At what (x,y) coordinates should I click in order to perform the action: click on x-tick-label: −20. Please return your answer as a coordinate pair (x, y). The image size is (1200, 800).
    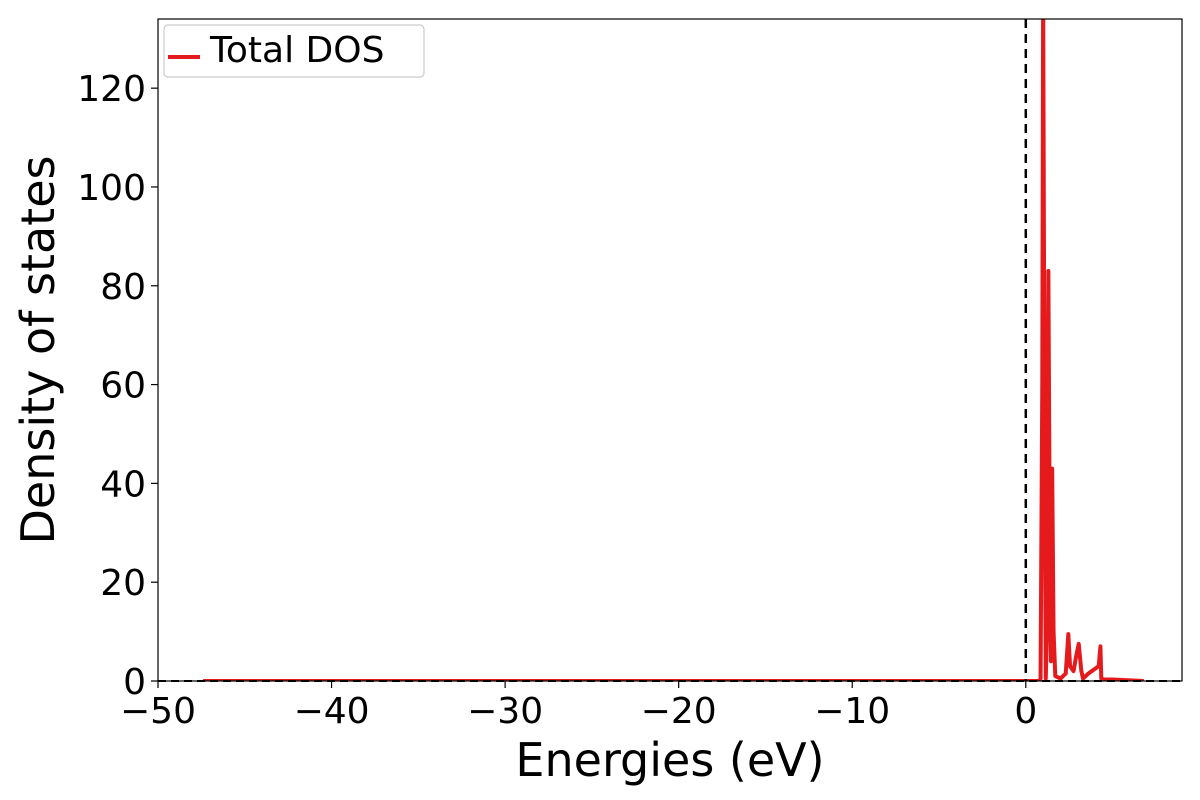
    Looking at the image, I should click on (679, 711).